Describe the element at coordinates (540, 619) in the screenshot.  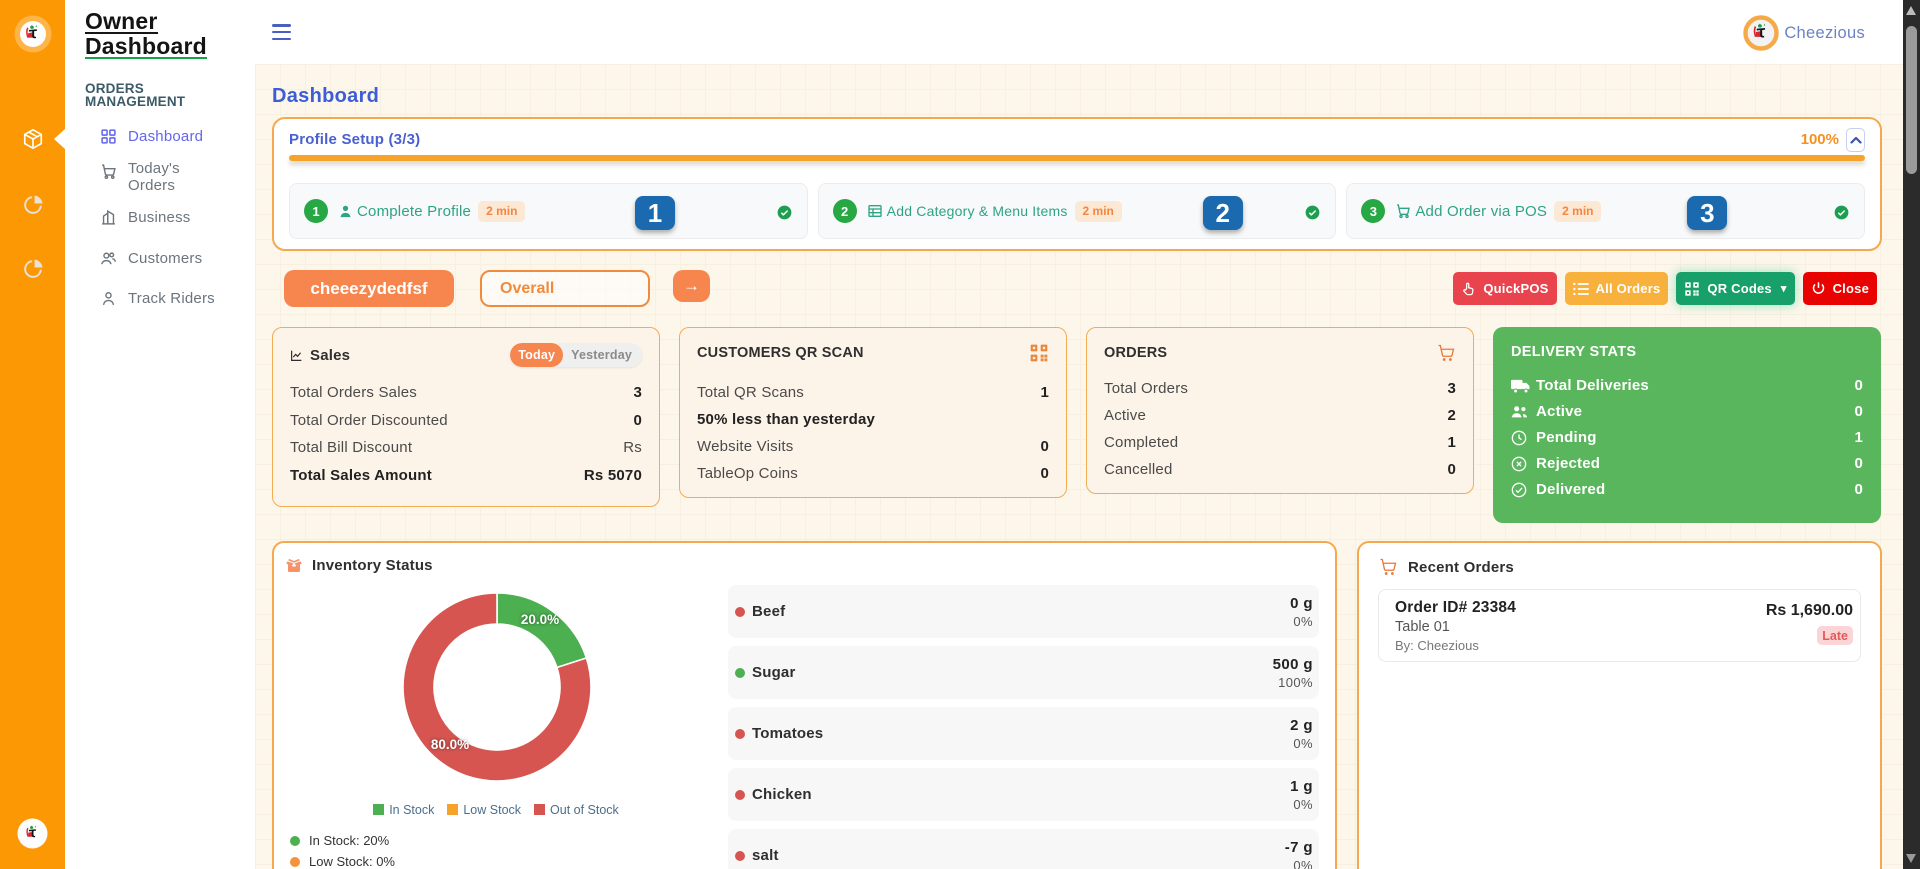
I see `svg-text: 20.0%` at that location.